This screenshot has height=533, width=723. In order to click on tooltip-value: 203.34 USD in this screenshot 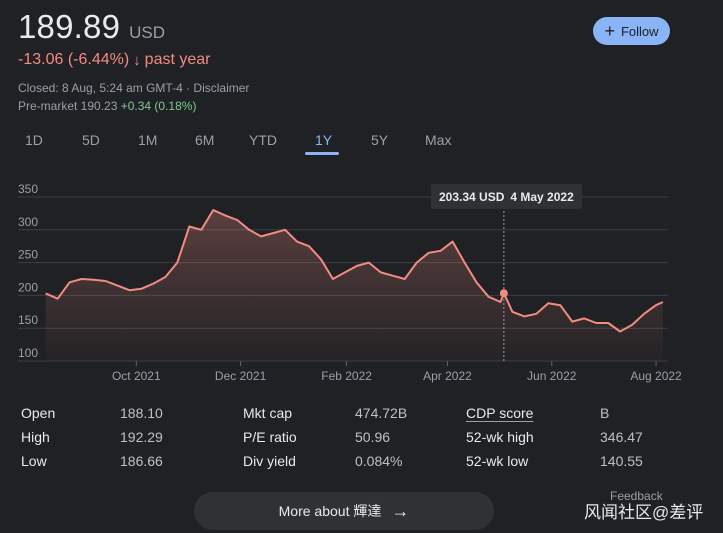, I will do `click(472, 196)`.